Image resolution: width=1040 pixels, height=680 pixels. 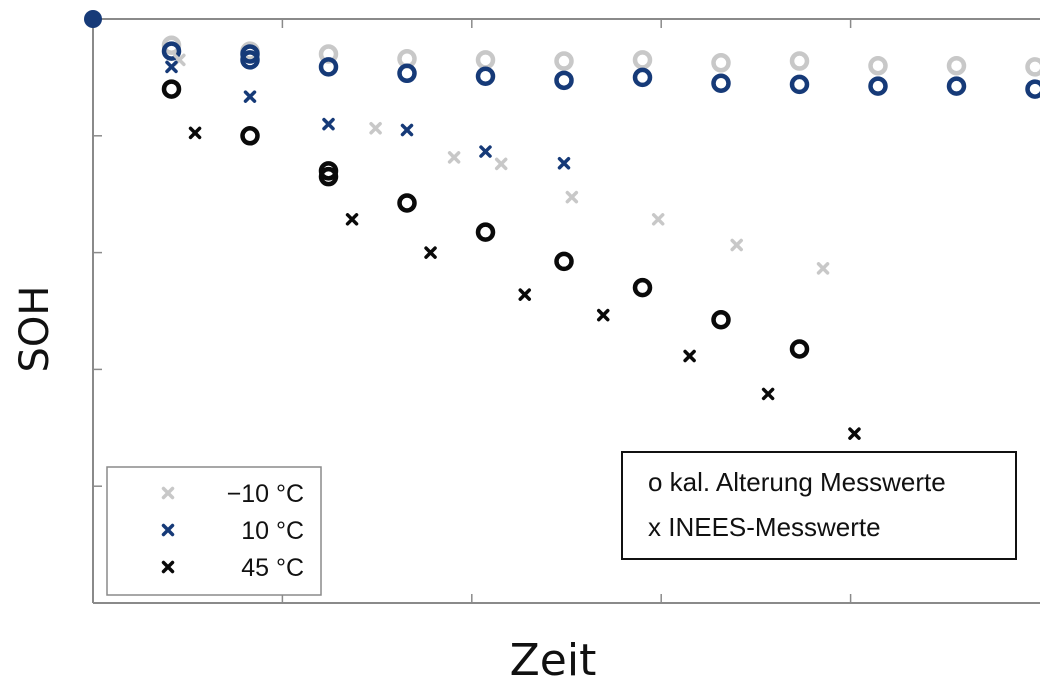 I want to click on data-point-cross-s3-6-stroke-b, so click(x=736, y=245).